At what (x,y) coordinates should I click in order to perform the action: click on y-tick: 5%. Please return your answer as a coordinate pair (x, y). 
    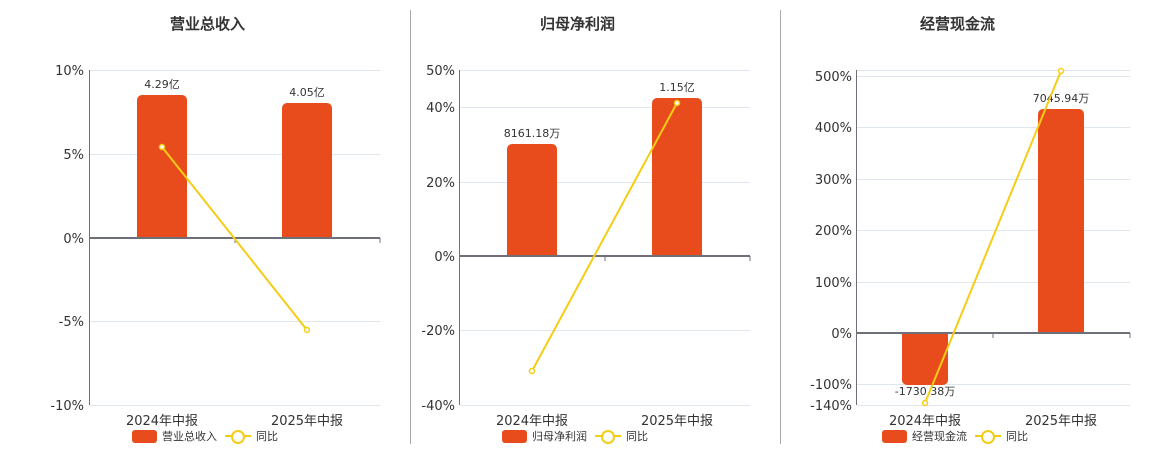
    Looking at the image, I should click on (73, 155).